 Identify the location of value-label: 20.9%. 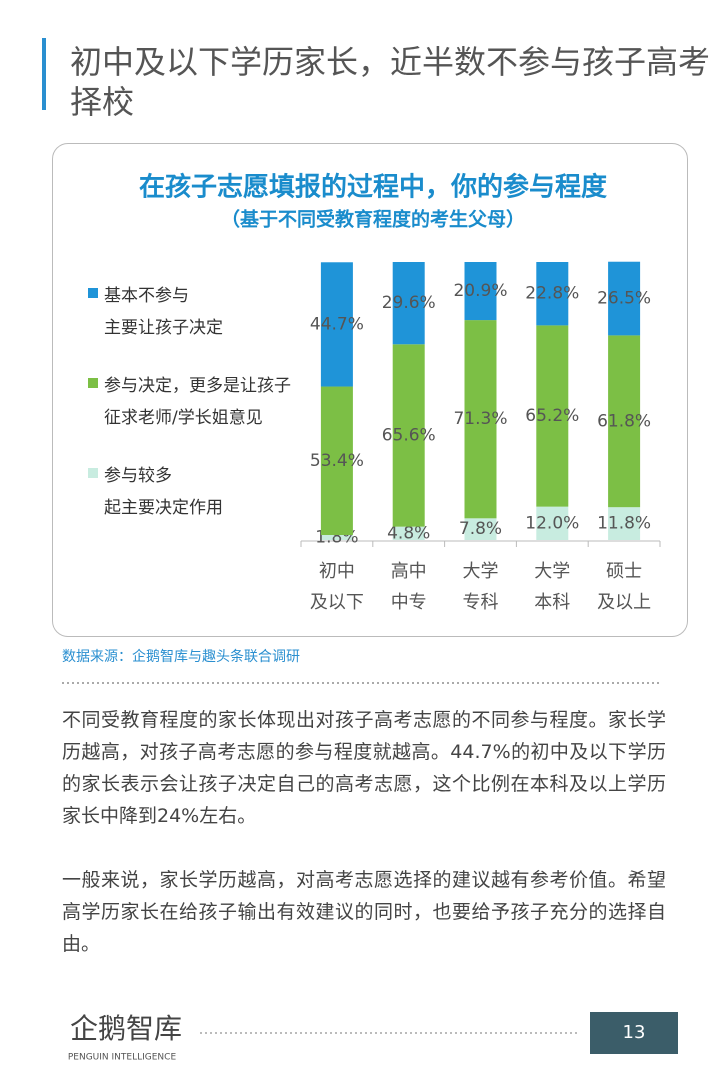
(480, 291).